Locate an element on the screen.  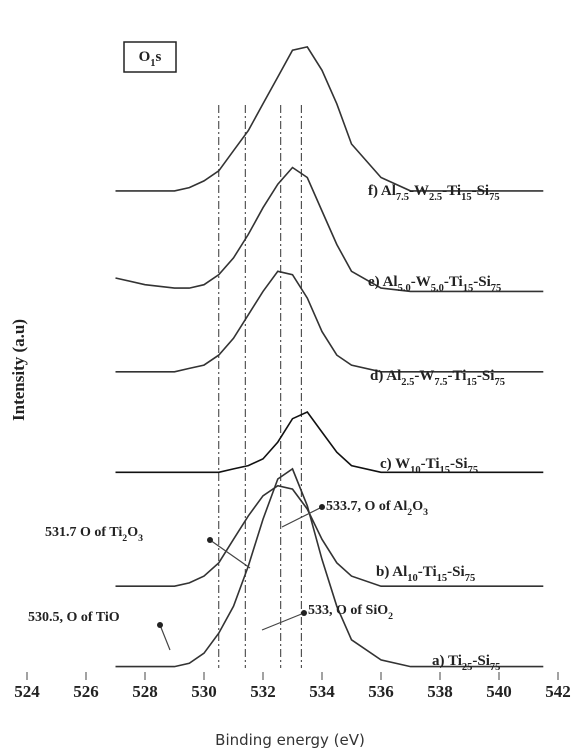
series-label: b) Al10-Ti15-Si75 is located at coordinates (425, 573).